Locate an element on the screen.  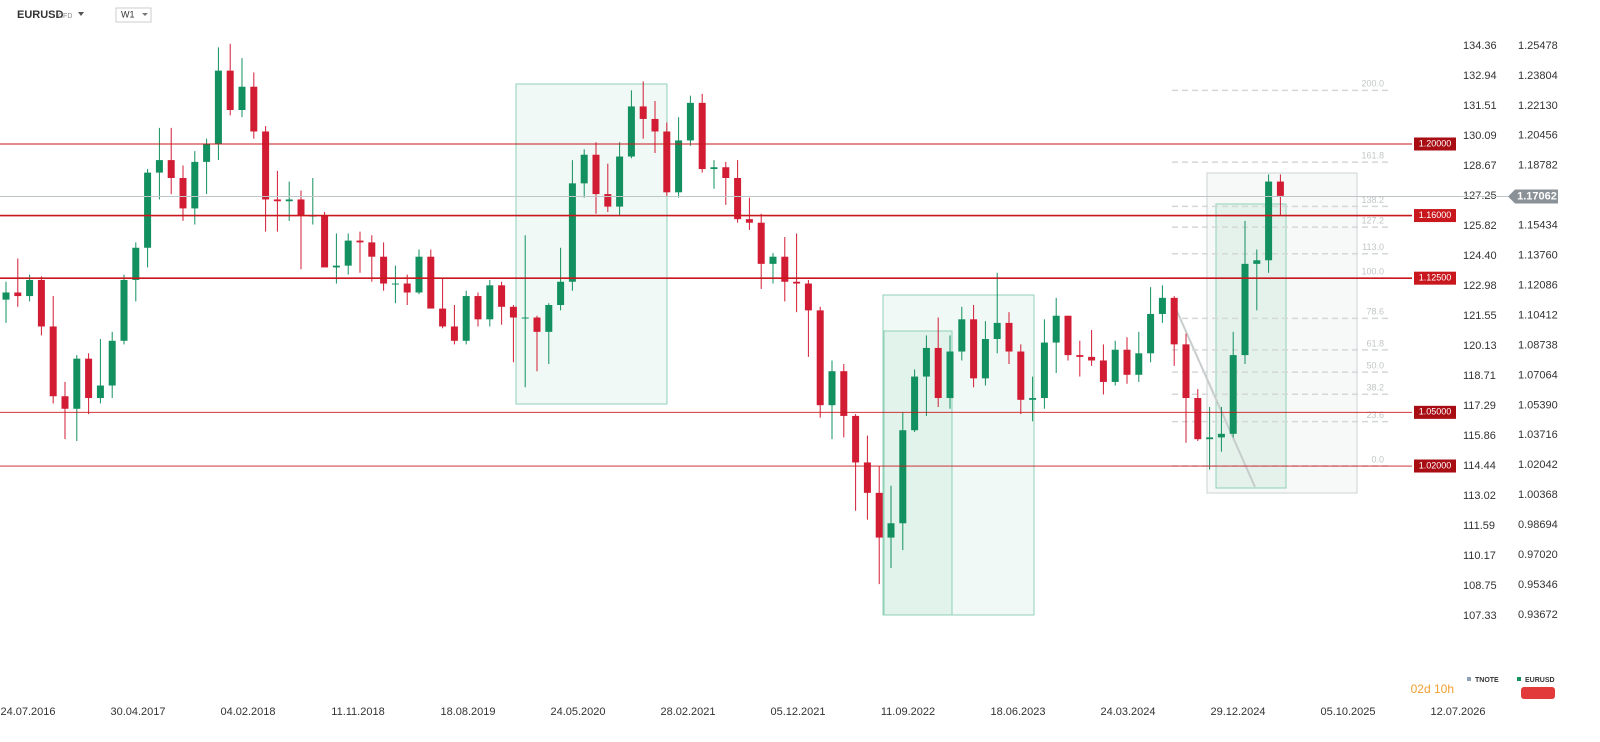
level-label: 1.05000 is located at coordinates (1435, 412).